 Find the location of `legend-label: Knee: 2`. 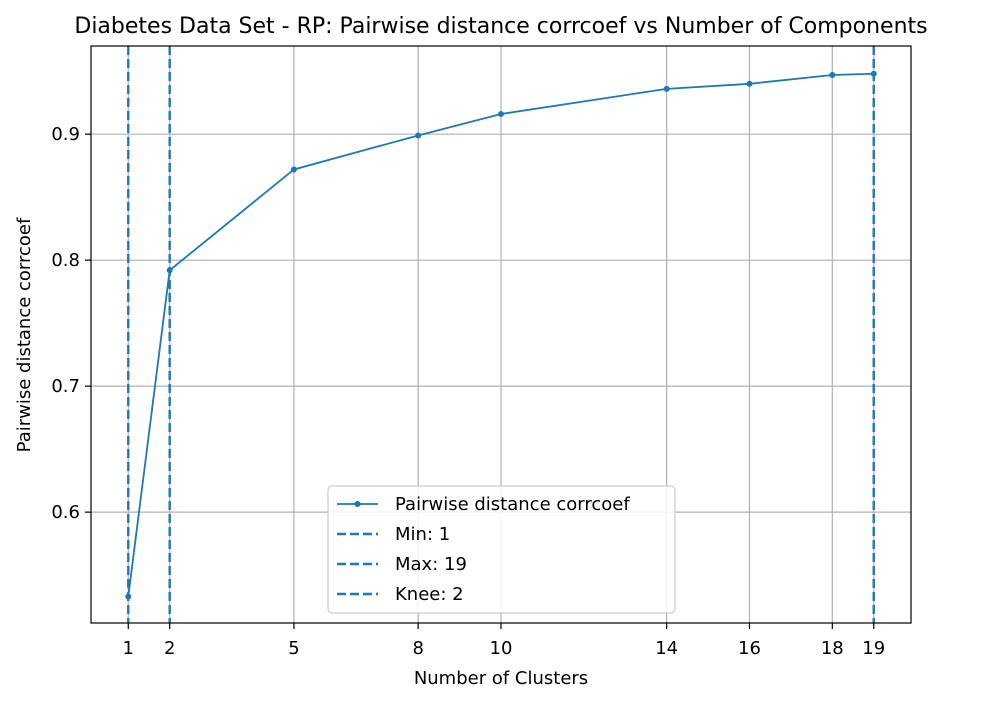

legend-label: Knee: 2 is located at coordinates (429, 594).